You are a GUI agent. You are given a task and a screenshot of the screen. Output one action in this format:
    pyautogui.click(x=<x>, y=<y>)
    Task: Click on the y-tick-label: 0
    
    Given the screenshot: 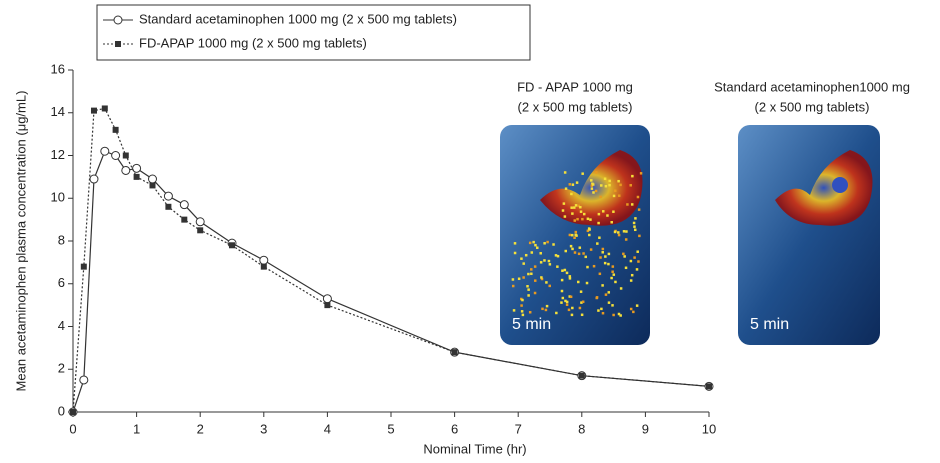 What is the action you would take?
    pyautogui.click(x=61, y=410)
    